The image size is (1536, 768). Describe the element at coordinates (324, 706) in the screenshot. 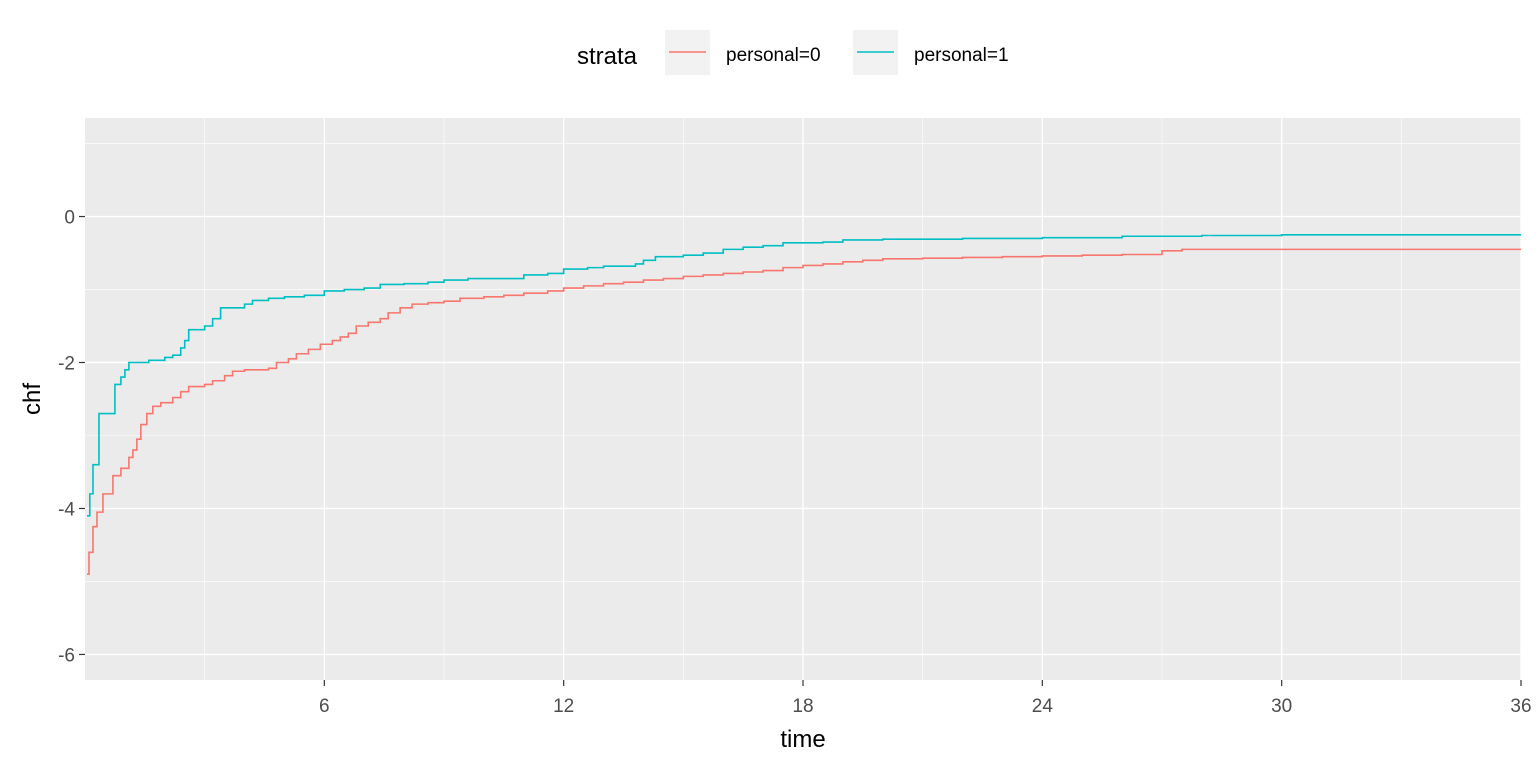

I see `x-tick-label: 6` at that location.